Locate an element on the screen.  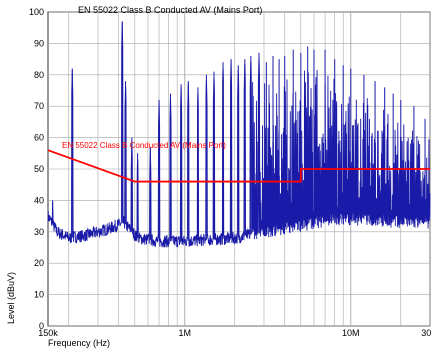
y-tick-label: 20 is located at coordinates (39, 263).